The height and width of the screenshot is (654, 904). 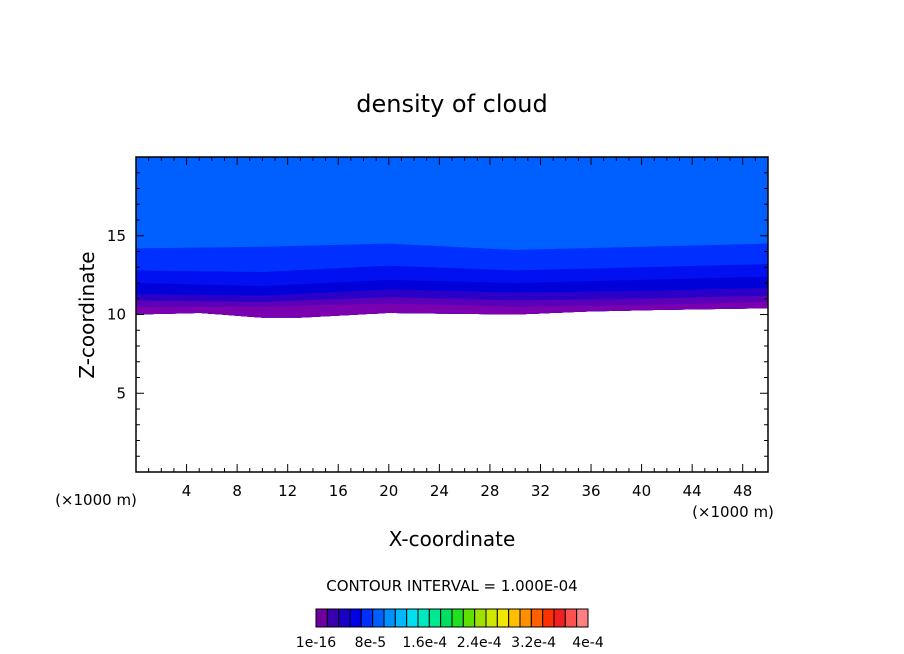 What do you see at coordinates (489, 491) in the screenshot?
I see `x-tick-label: 28` at bounding box center [489, 491].